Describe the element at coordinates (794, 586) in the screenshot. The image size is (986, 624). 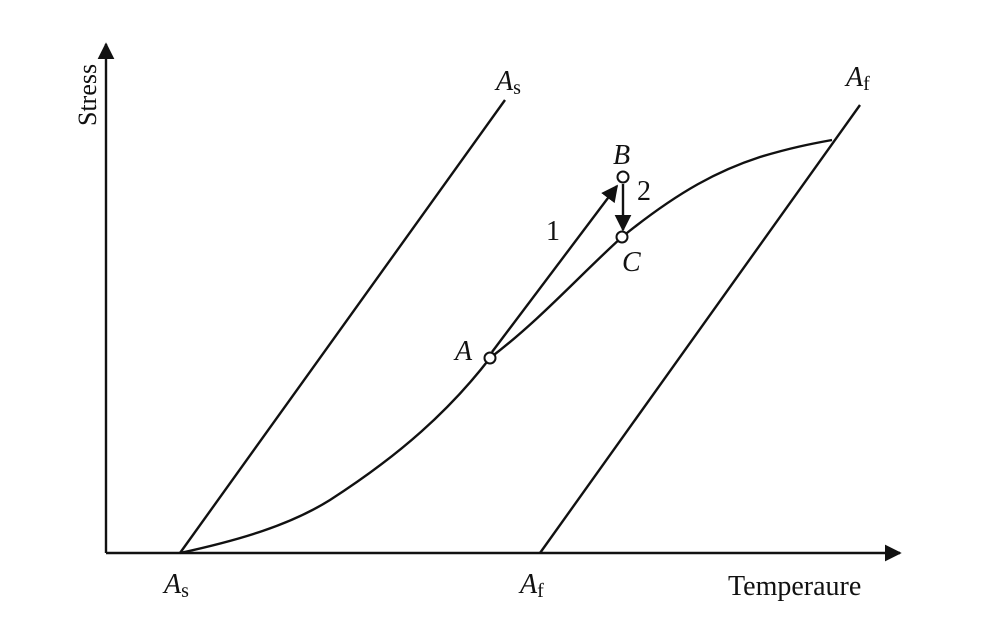
I see `x-axis-label: Temperaure` at that location.